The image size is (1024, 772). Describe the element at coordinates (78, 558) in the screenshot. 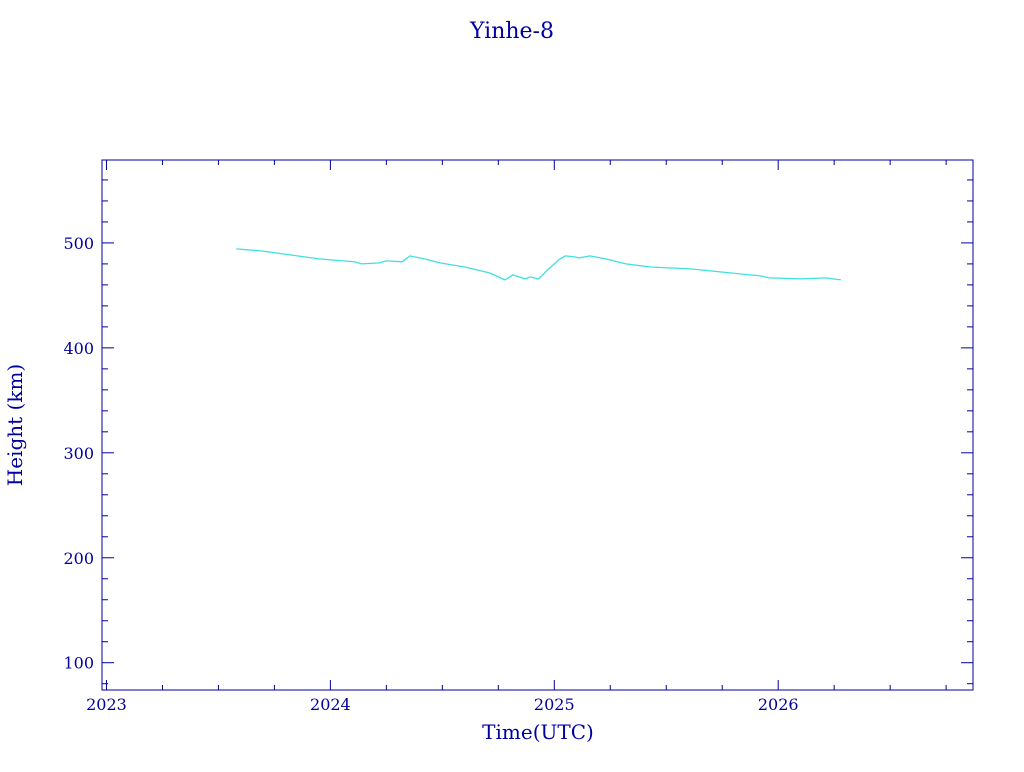

I see `y-tick-label: 200` at that location.